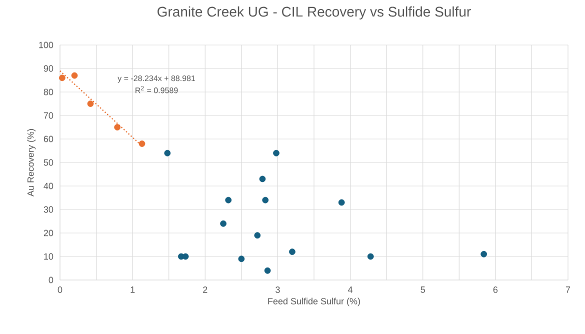  What do you see at coordinates (49, 162) in the screenshot?
I see `y-tick-label: 50` at bounding box center [49, 162].